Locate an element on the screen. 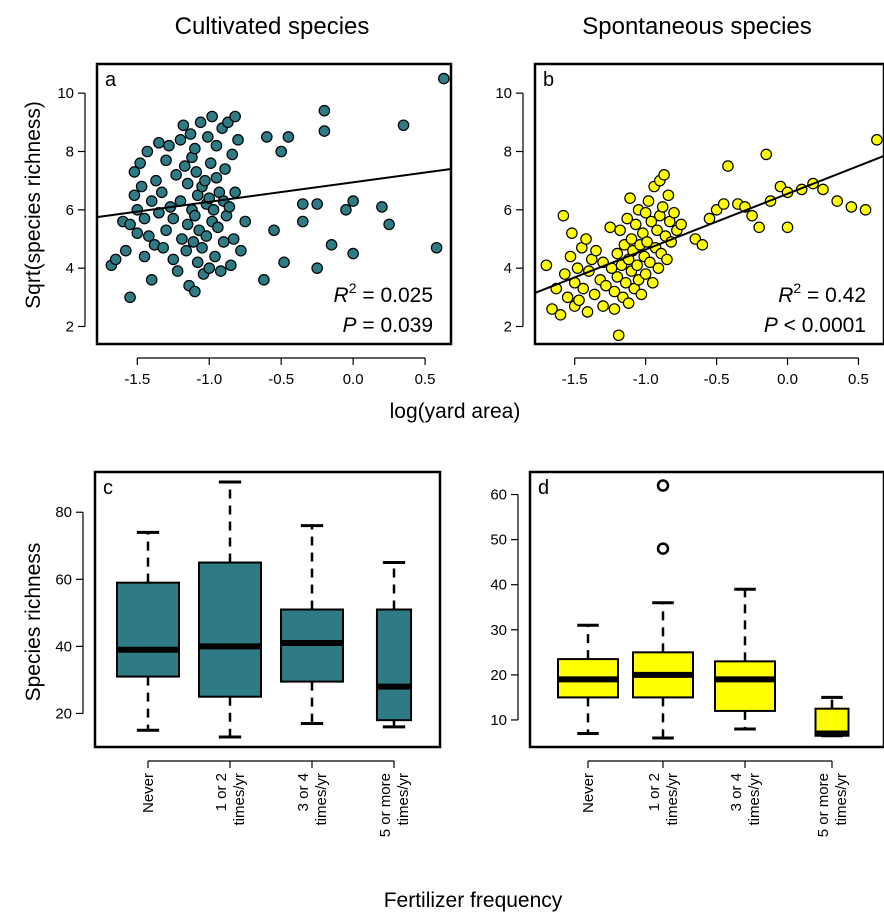 Image resolution: width=884 pixels, height=918 pixels. category-label-line1: 5 or more is located at coordinates (823, 805).